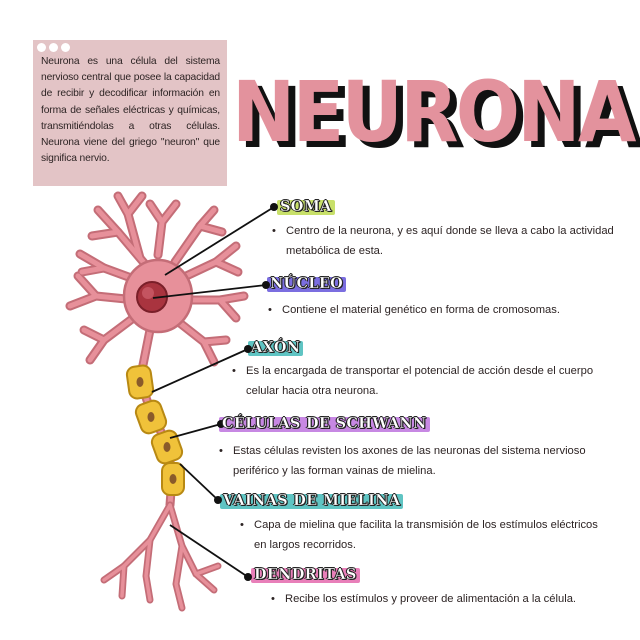  What do you see at coordinates (306, 207) in the screenshot?
I see `heading-soma: SOMA` at bounding box center [306, 207].